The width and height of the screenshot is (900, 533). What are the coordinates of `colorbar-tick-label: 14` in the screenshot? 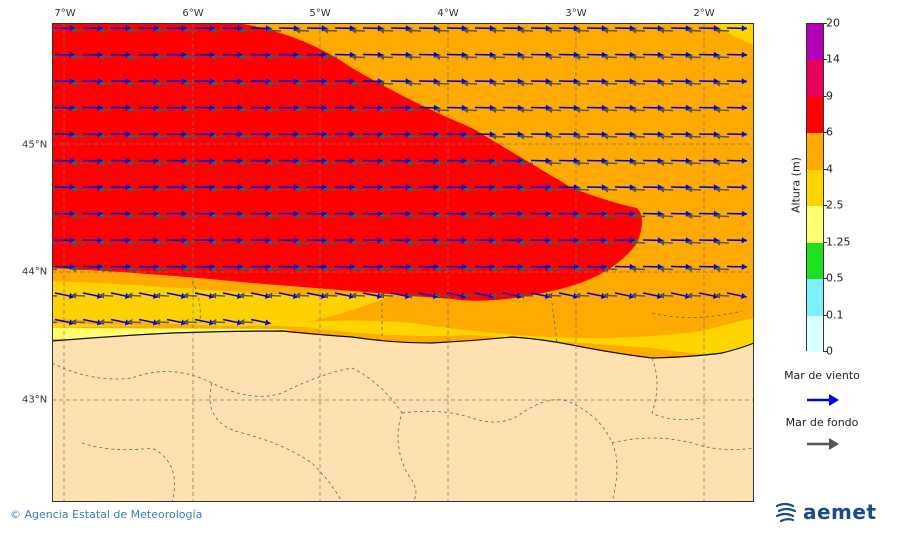 It's located at (833, 59).